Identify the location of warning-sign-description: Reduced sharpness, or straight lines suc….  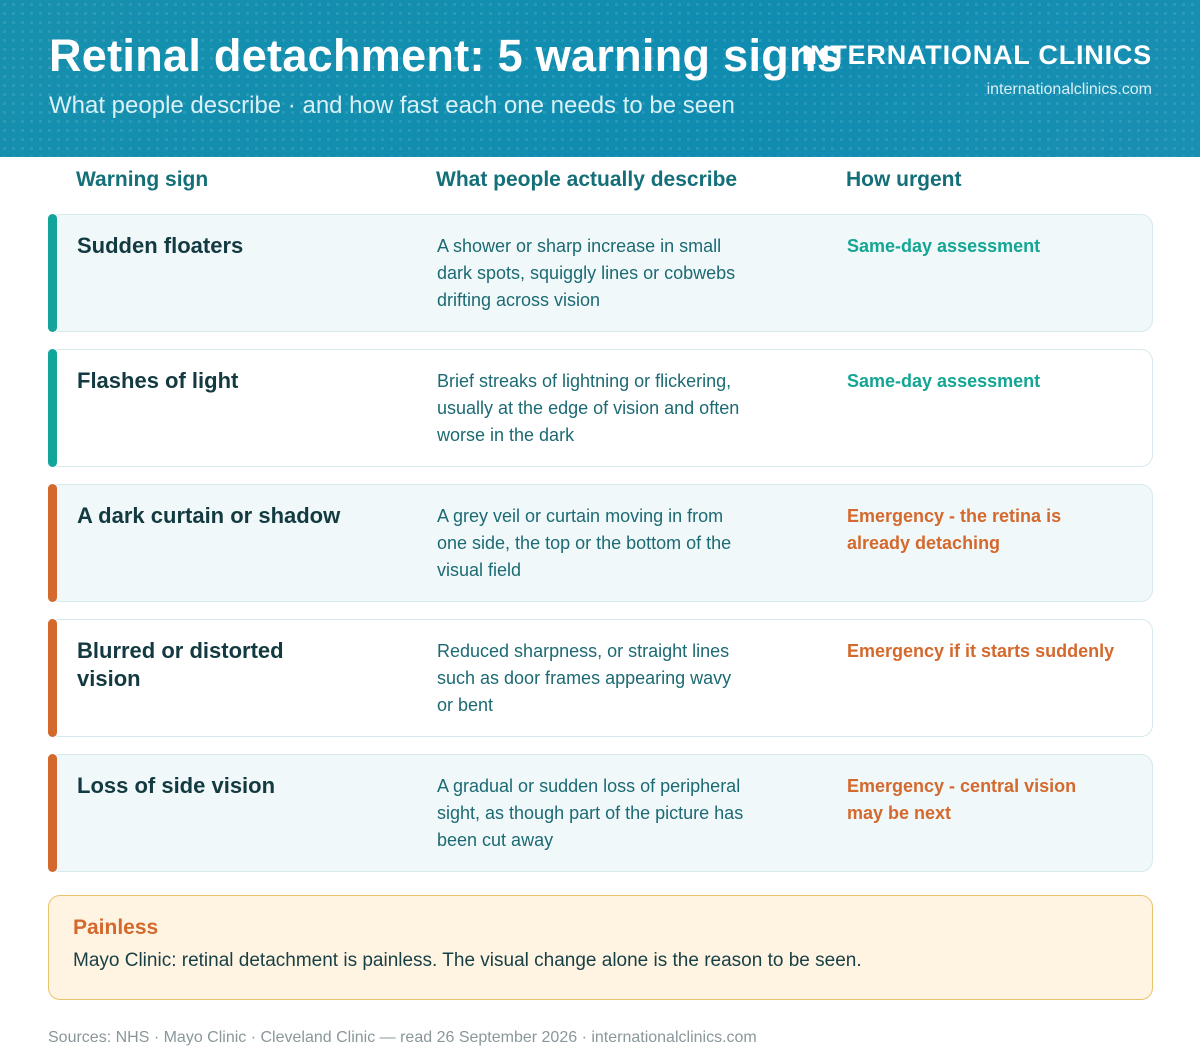
(584, 678).